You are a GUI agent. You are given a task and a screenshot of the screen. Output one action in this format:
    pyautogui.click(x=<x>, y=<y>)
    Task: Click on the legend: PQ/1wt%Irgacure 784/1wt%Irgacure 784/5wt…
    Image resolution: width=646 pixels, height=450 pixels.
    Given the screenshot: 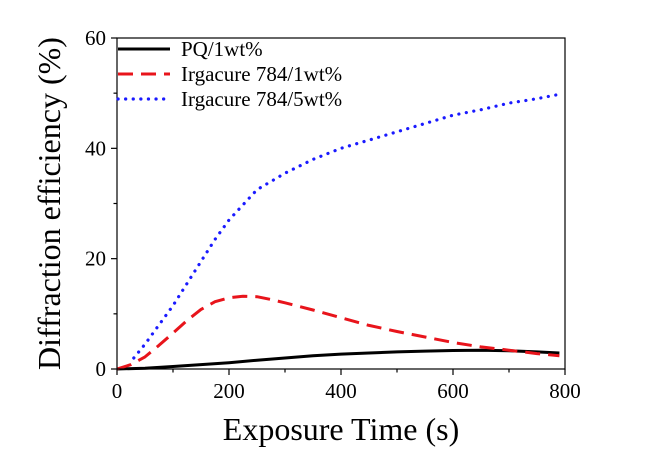 What is the action you would take?
    pyautogui.click(x=229, y=74)
    